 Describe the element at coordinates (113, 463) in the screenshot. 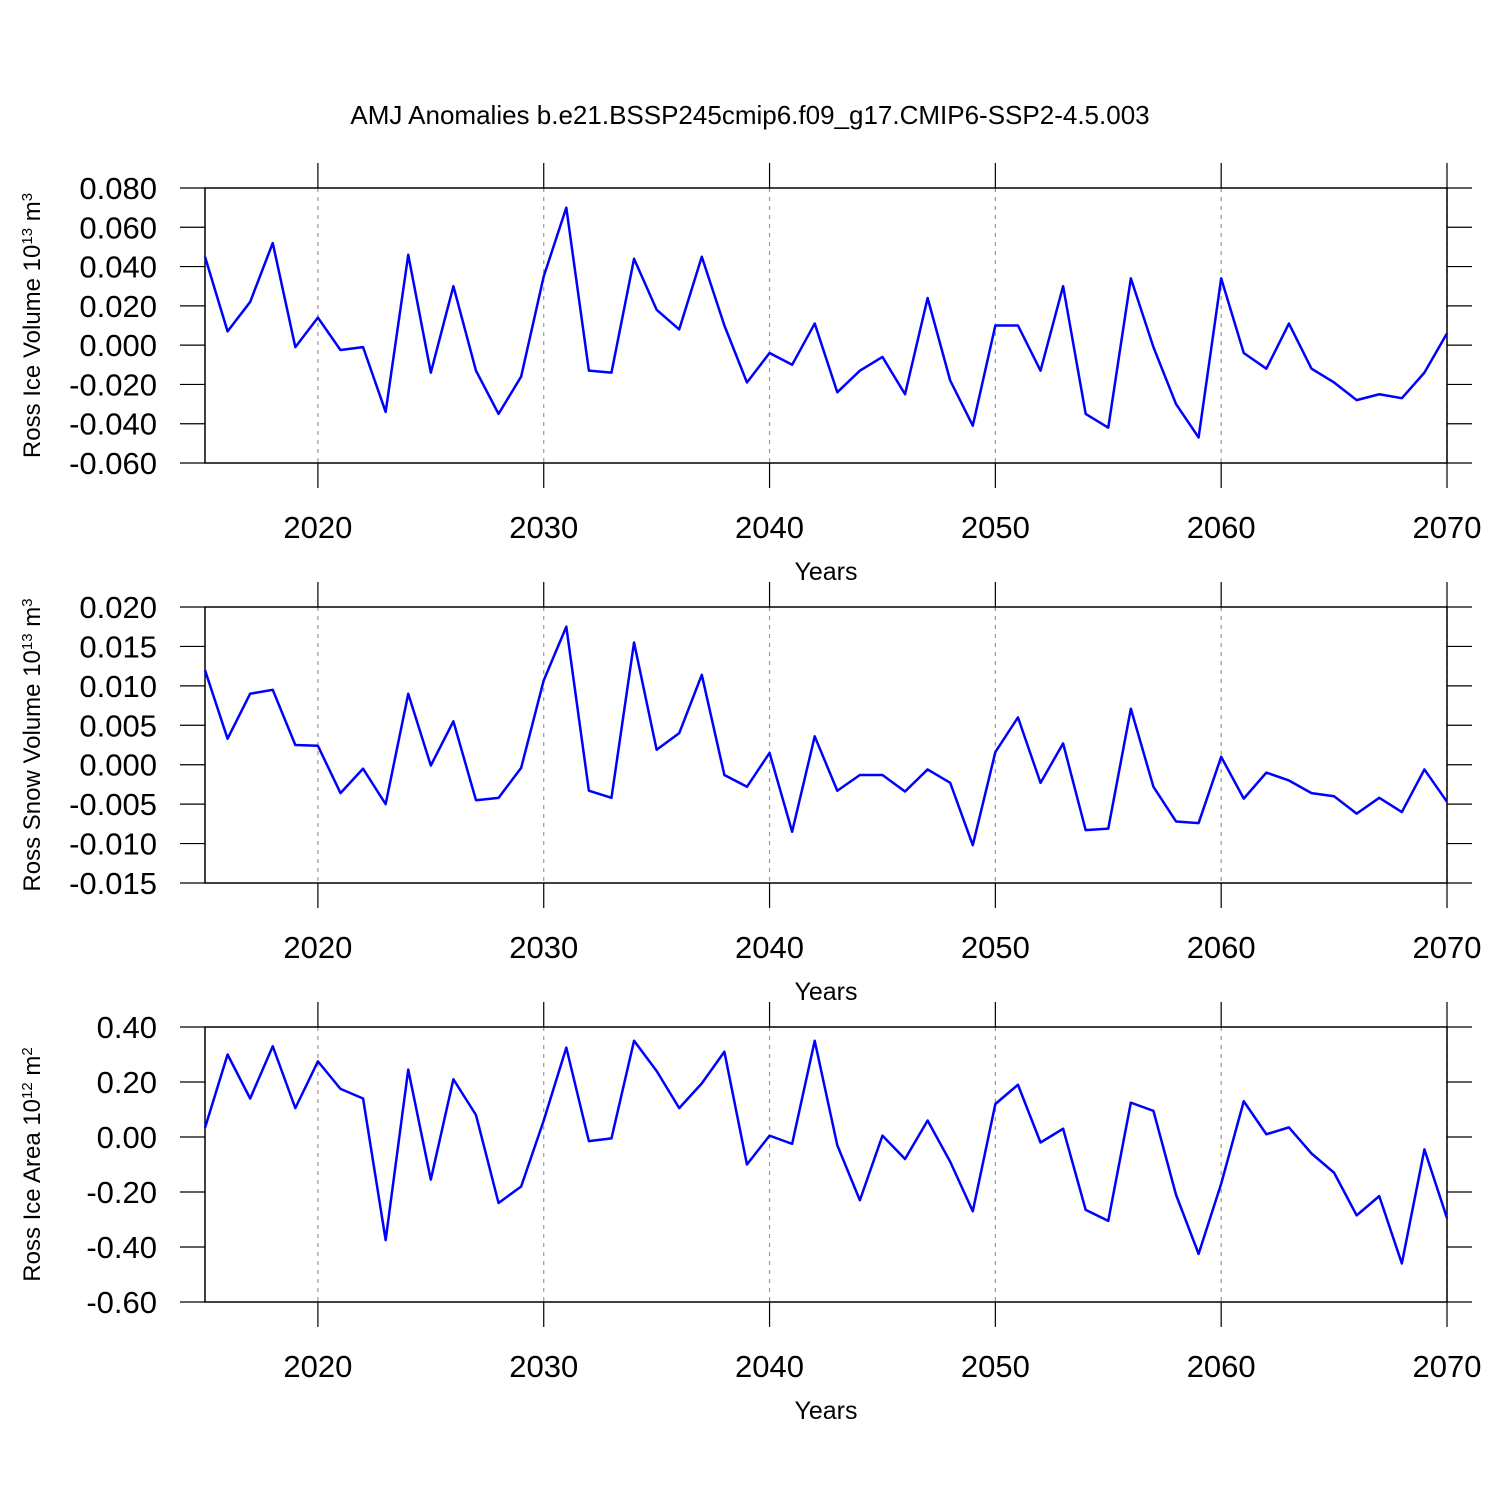

I see `y-tick-label: -0.060` at that location.